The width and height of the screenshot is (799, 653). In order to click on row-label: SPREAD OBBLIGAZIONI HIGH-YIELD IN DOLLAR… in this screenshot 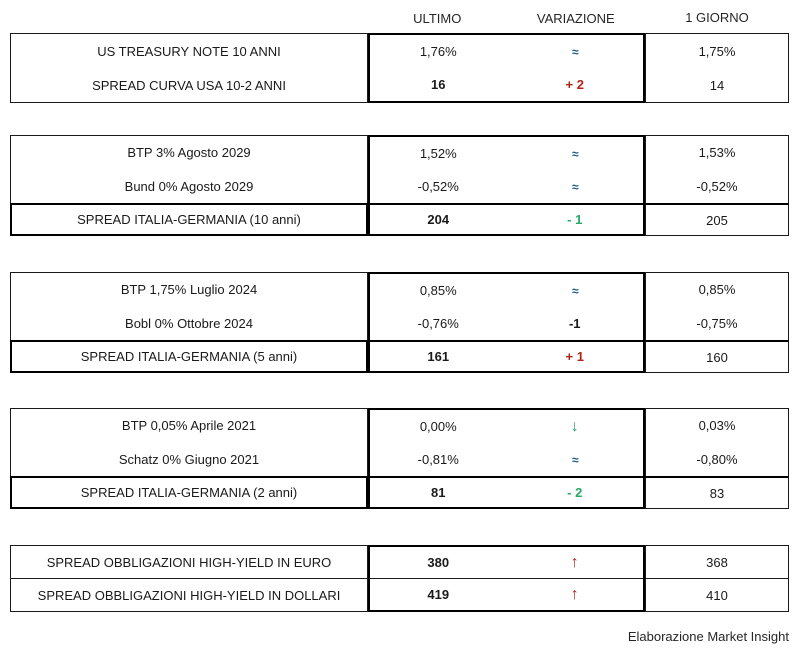, I will do `click(189, 594)`.